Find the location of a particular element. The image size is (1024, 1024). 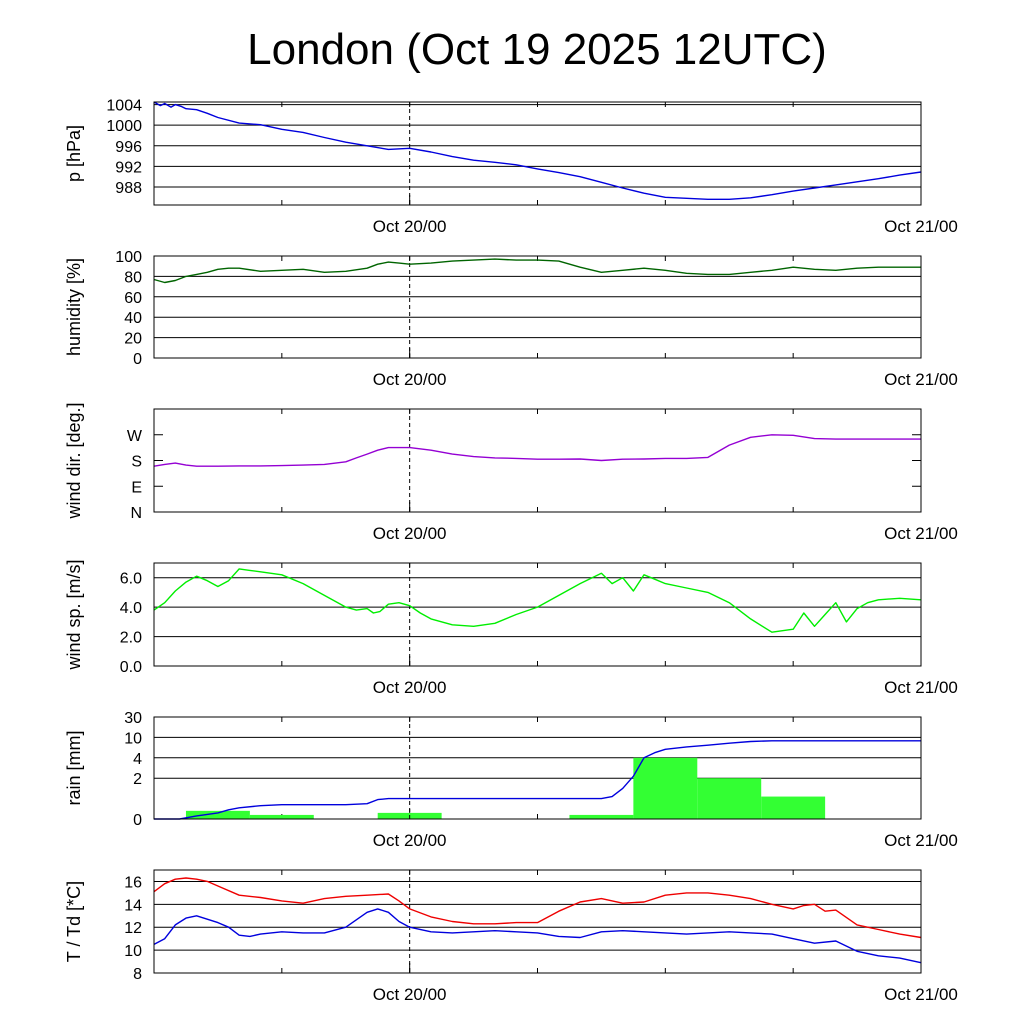

wind-dir-ytick-label: N is located at coordinates (136, 513).